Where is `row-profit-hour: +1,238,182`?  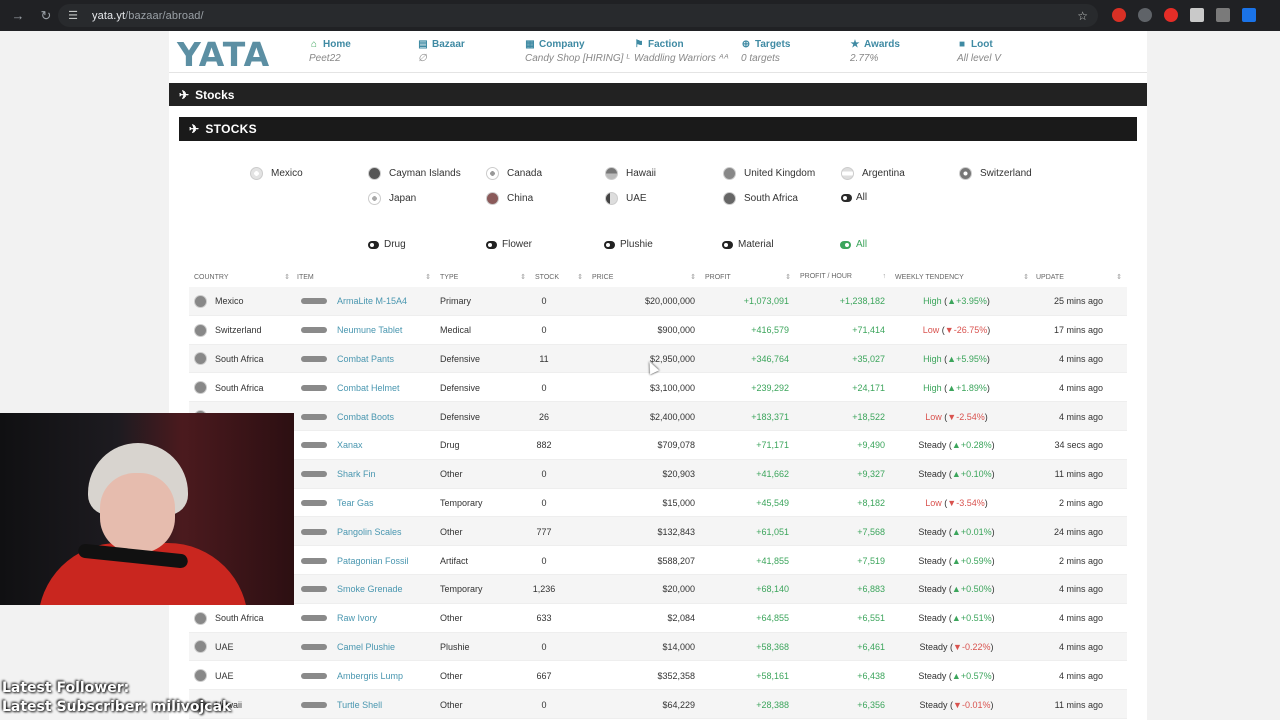 row-profit-hour: +1,238,182 is located at coordinates (862, 301).